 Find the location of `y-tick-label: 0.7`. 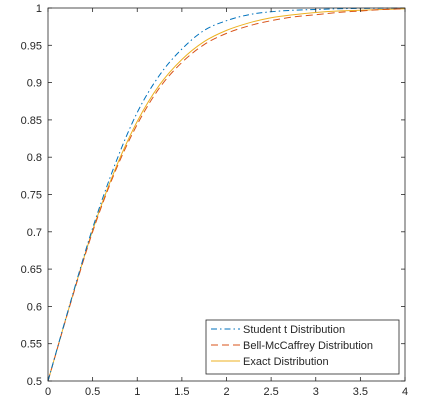

y-tick-label: 0.7 is located at coordinates (34, 233).